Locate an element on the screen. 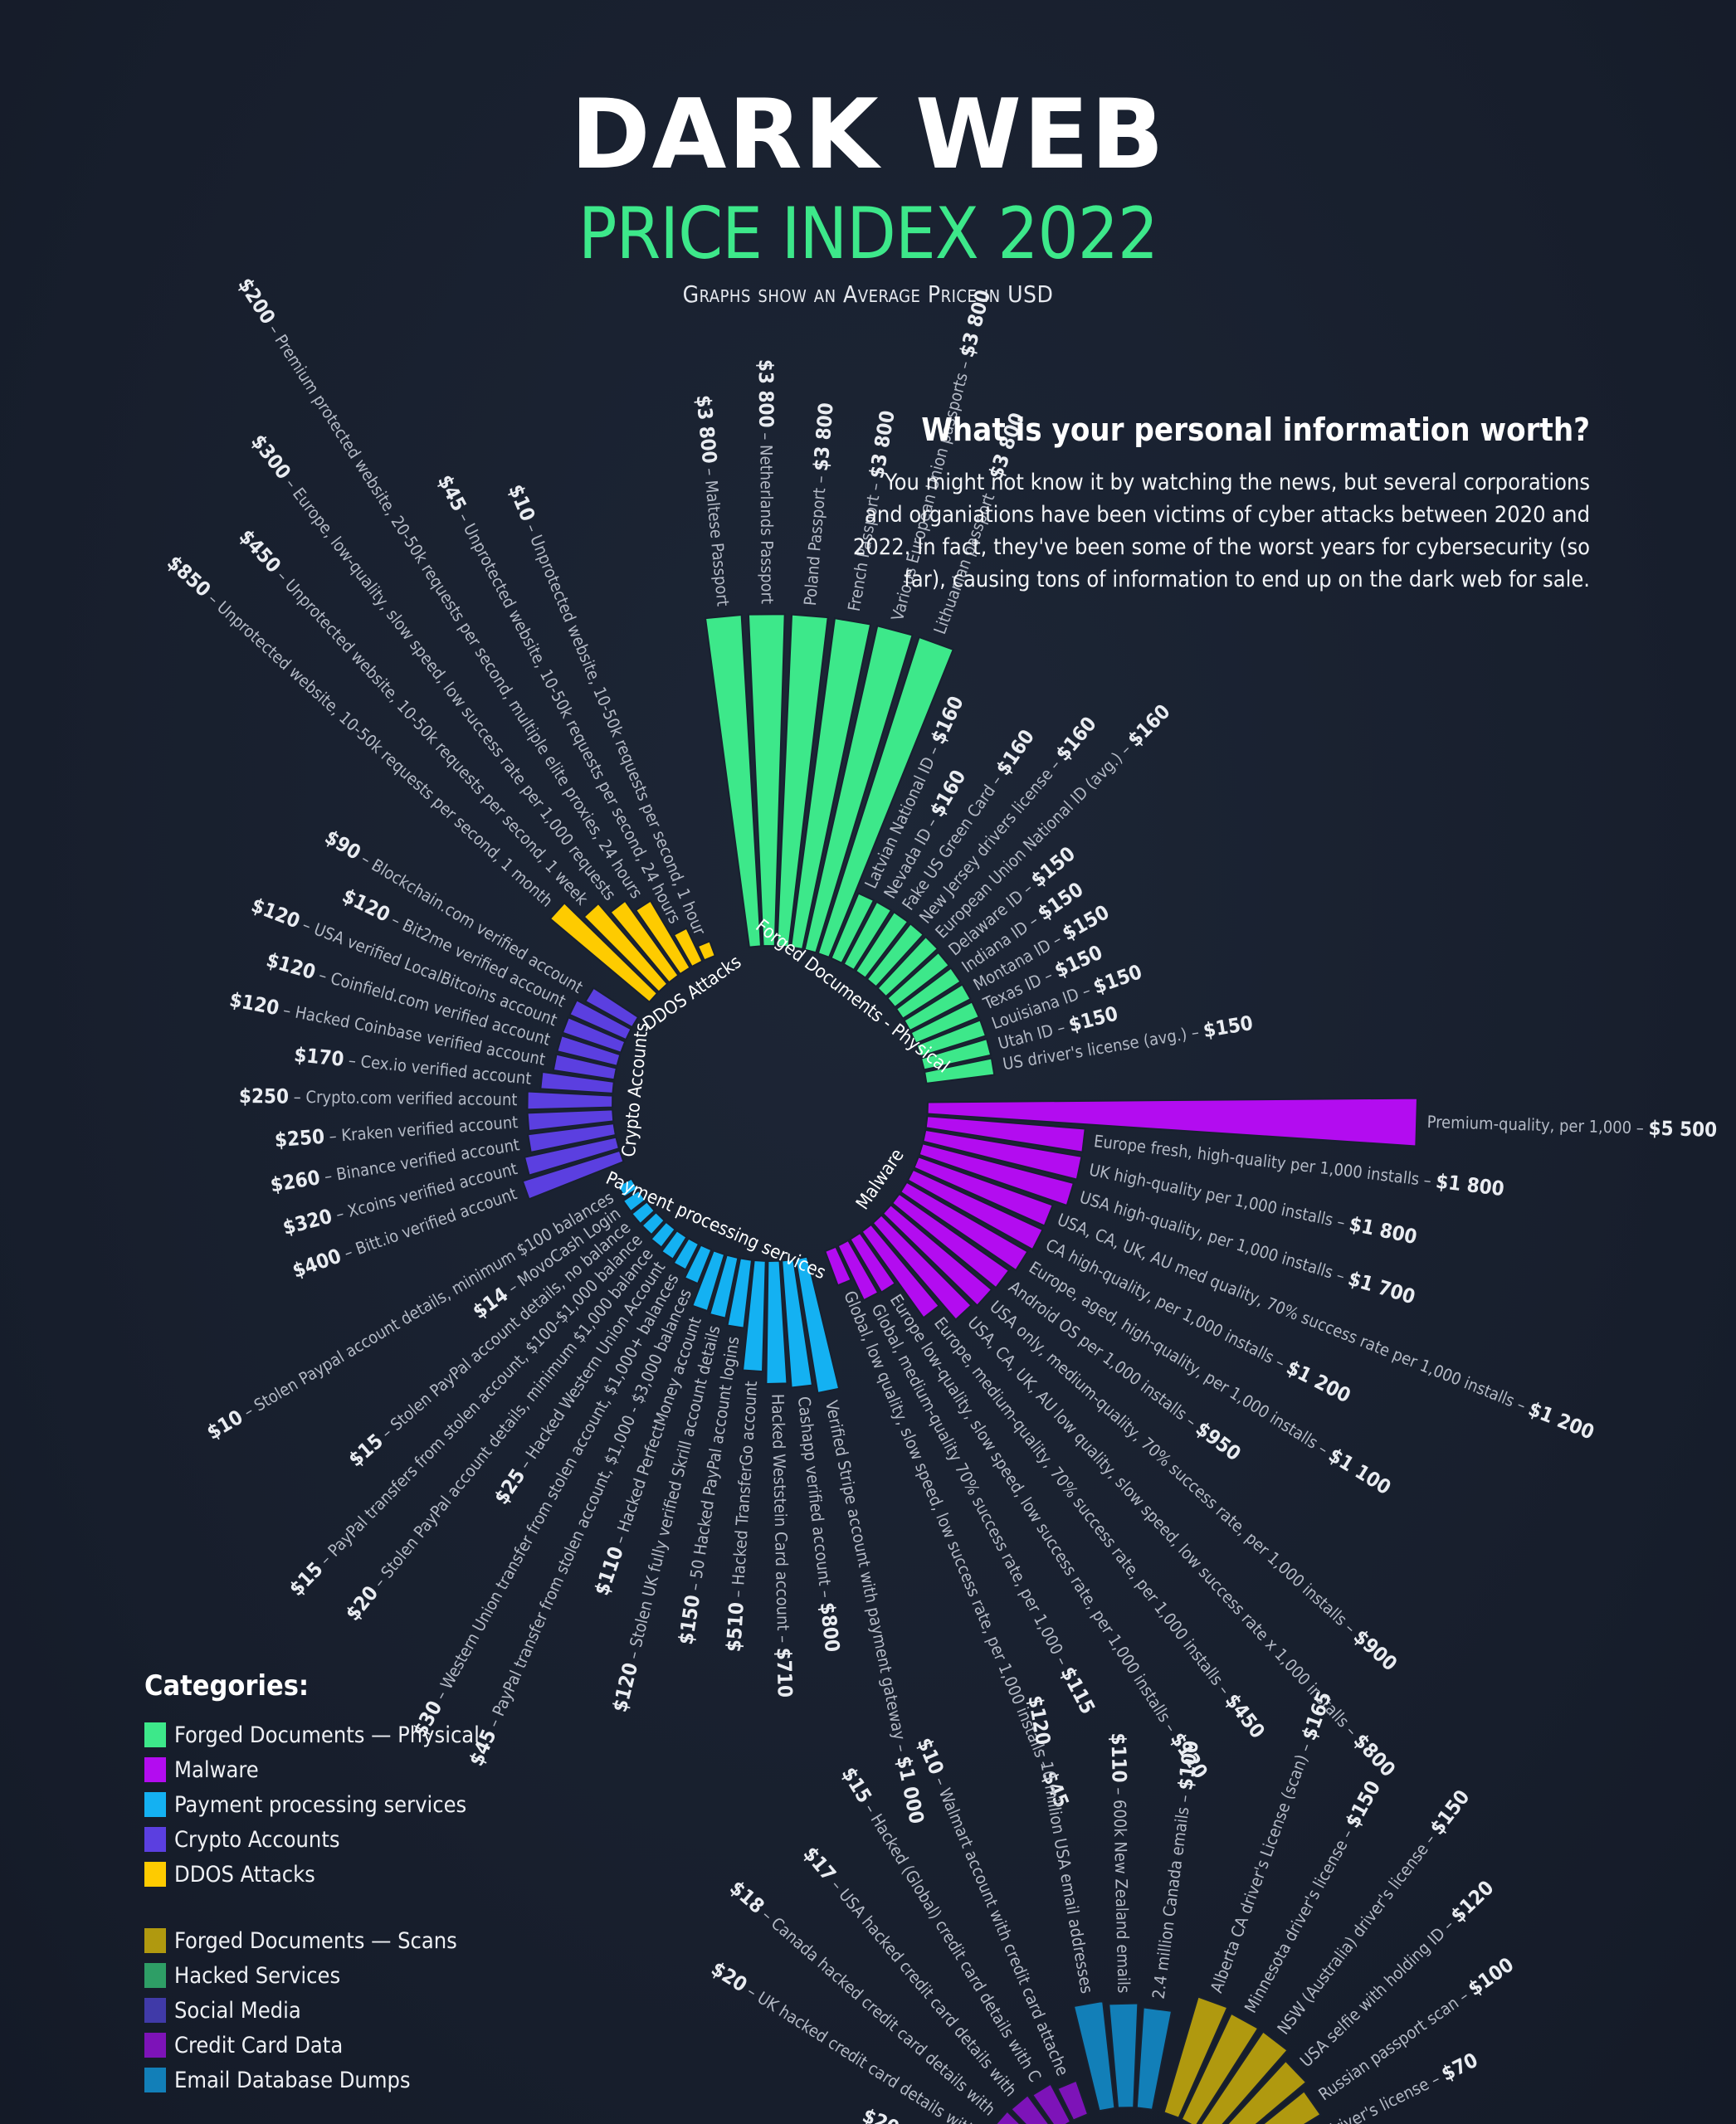 This screenshot has height=2124, width=1736. bar-label: US driver's license (avg.) – $150 is located at coordinates (1128, 1043).